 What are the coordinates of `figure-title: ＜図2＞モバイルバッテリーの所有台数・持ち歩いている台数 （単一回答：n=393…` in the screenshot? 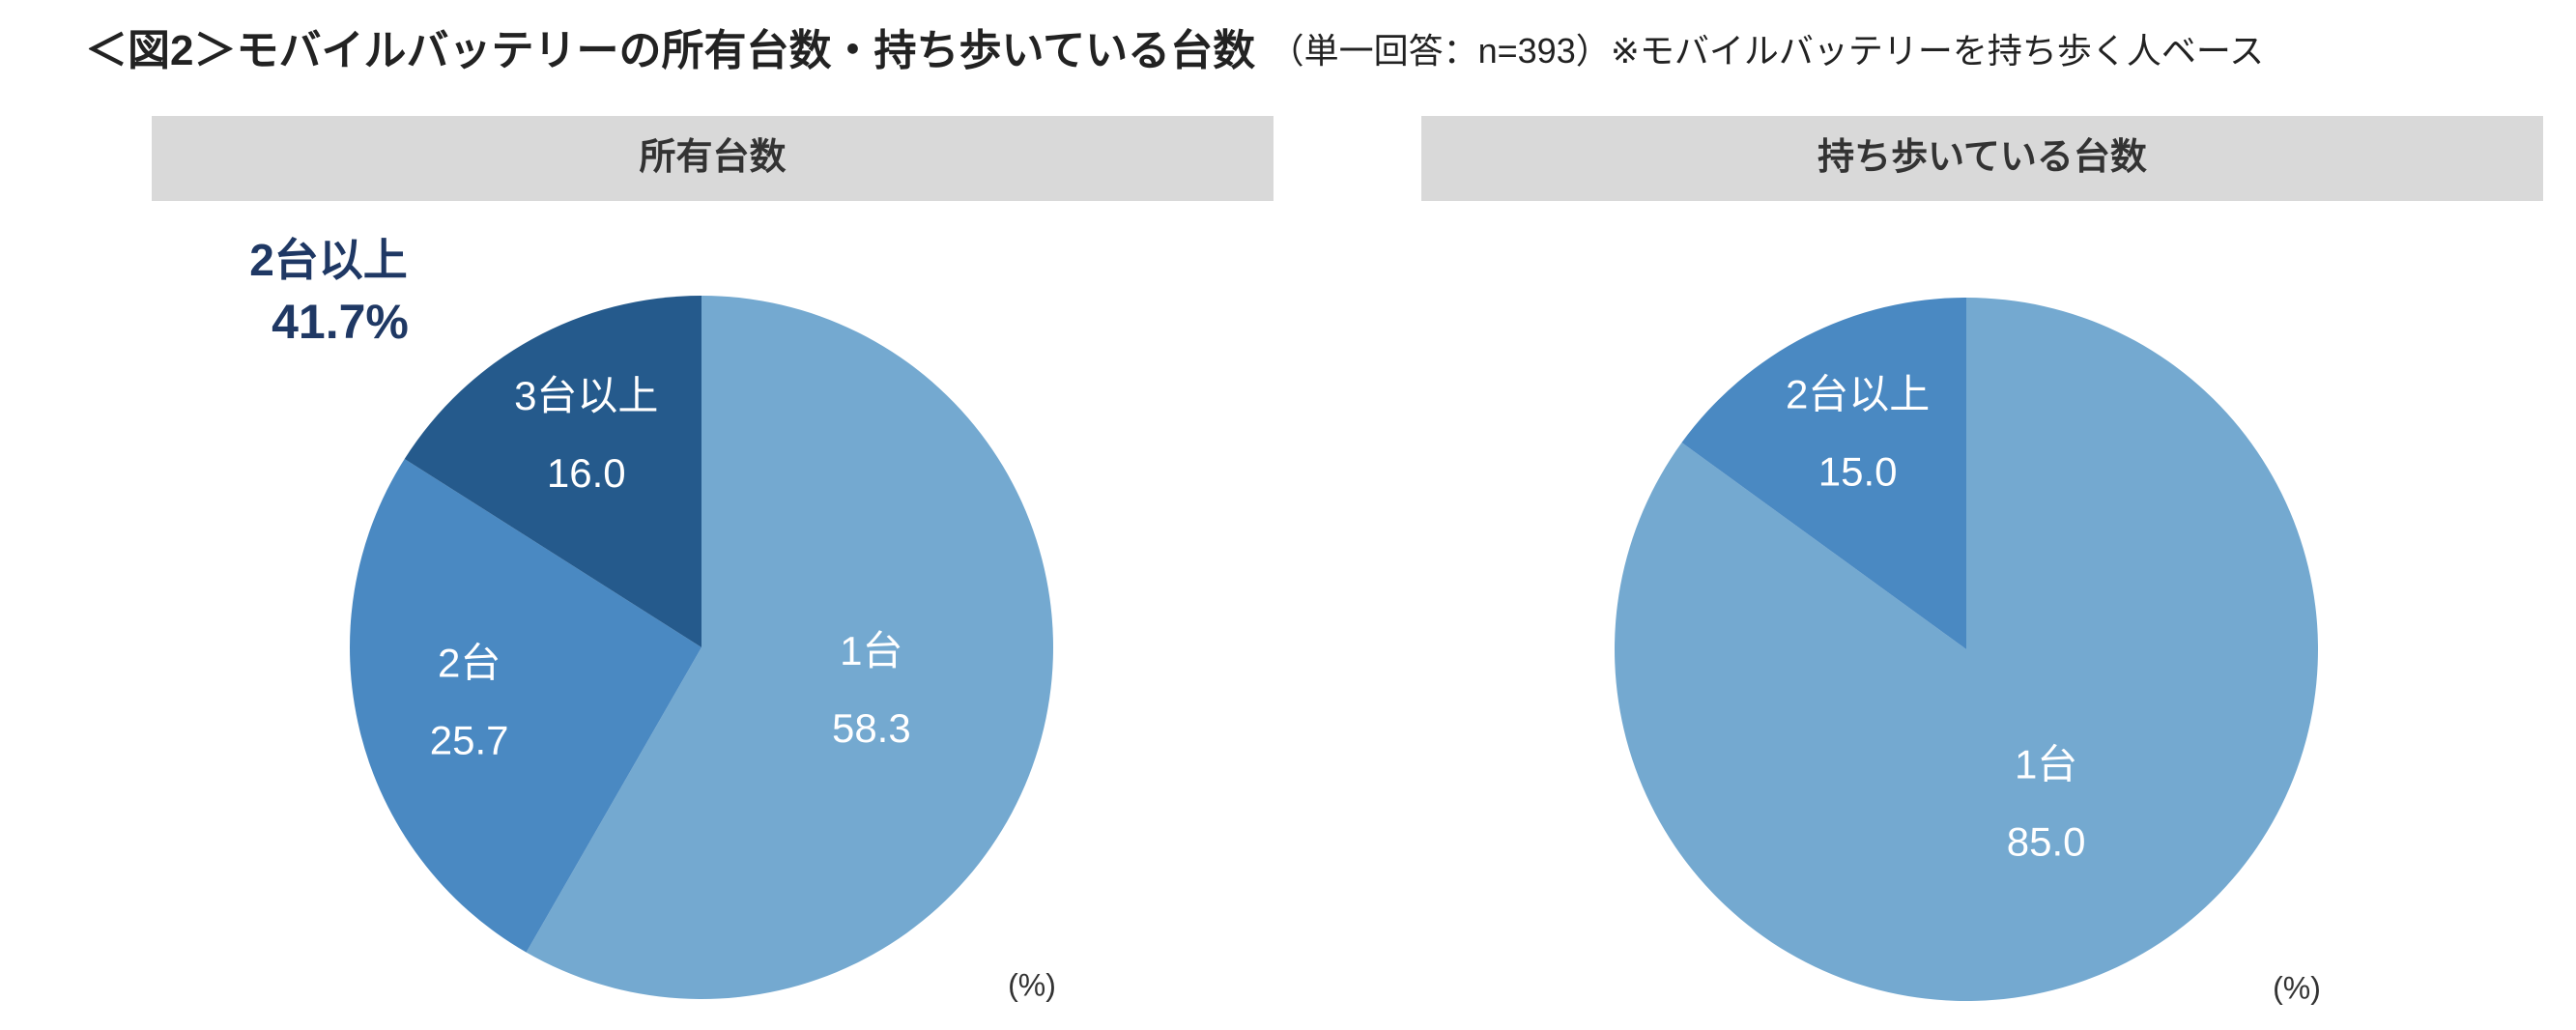 It's located at (1175, 51).